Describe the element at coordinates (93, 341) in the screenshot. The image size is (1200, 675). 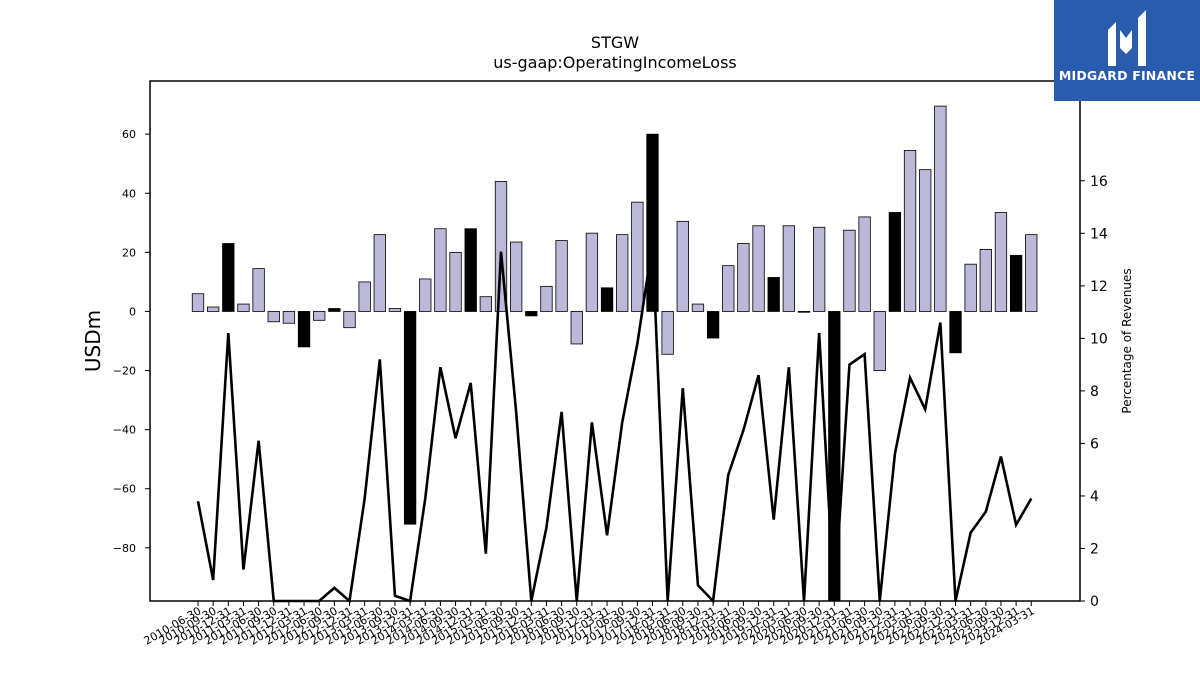
I see `y-axis-label: USDm` at that location.